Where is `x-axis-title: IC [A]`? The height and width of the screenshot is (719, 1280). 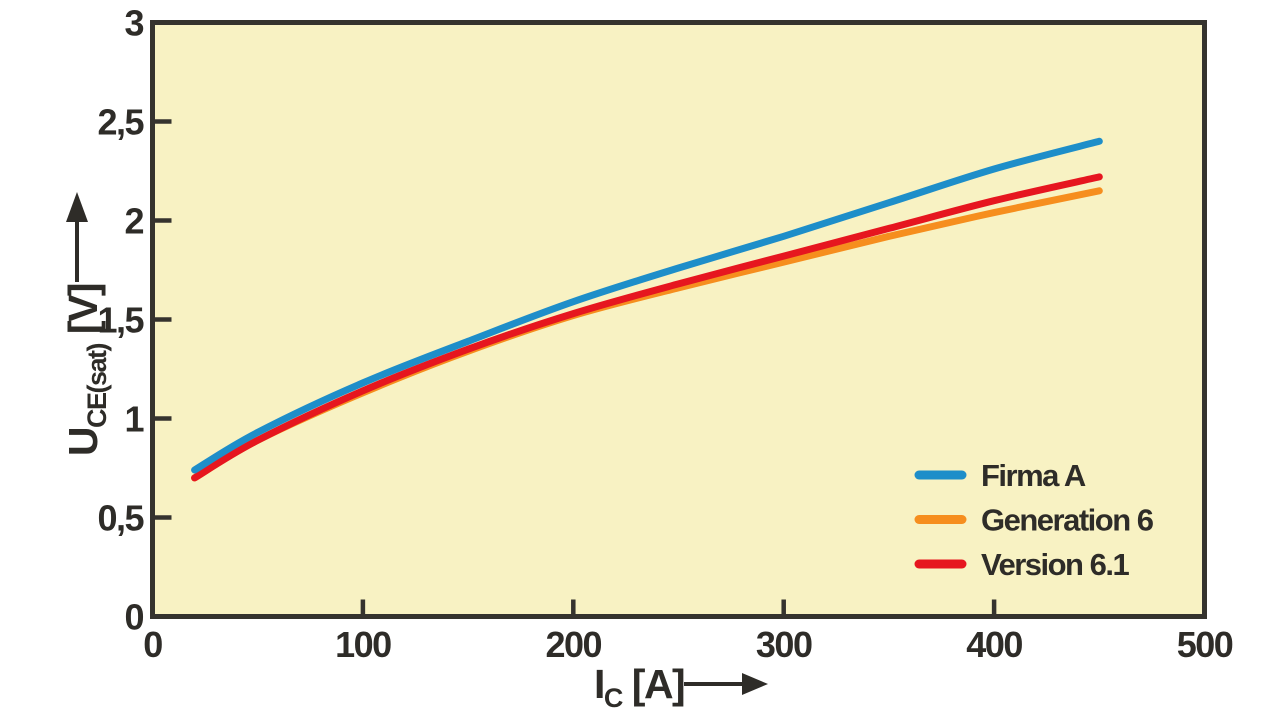
x-axis-title: IC [A] is located at coordinates (681, 687).